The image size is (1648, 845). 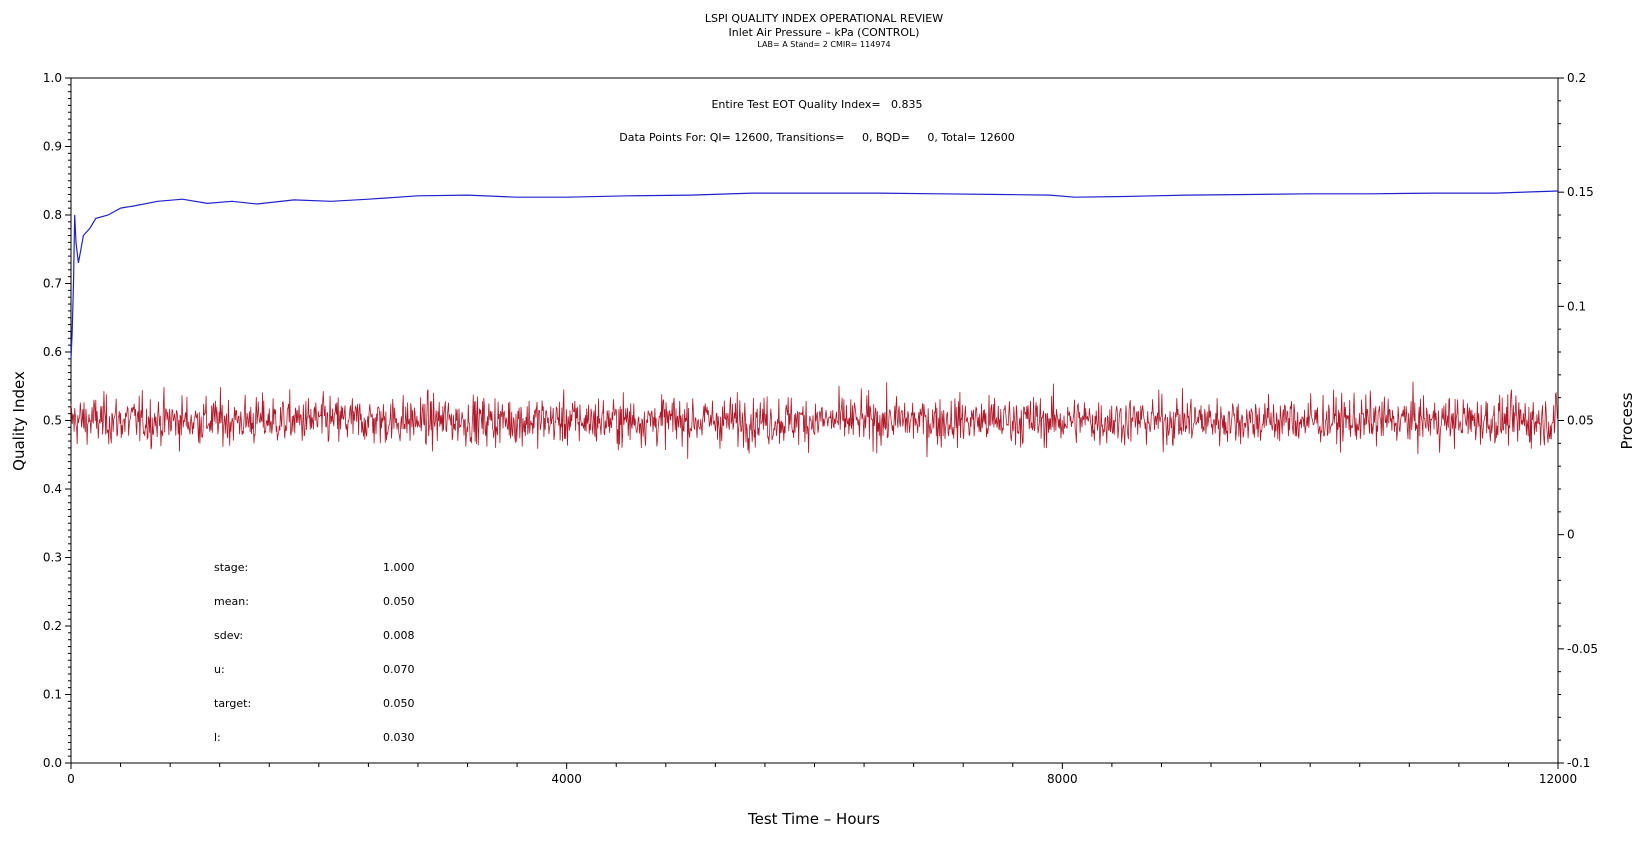 I want to click on chart-title: LSPI QUALITY INDEX OPERATIONAL REVIEW, so click(x=824, y=18).